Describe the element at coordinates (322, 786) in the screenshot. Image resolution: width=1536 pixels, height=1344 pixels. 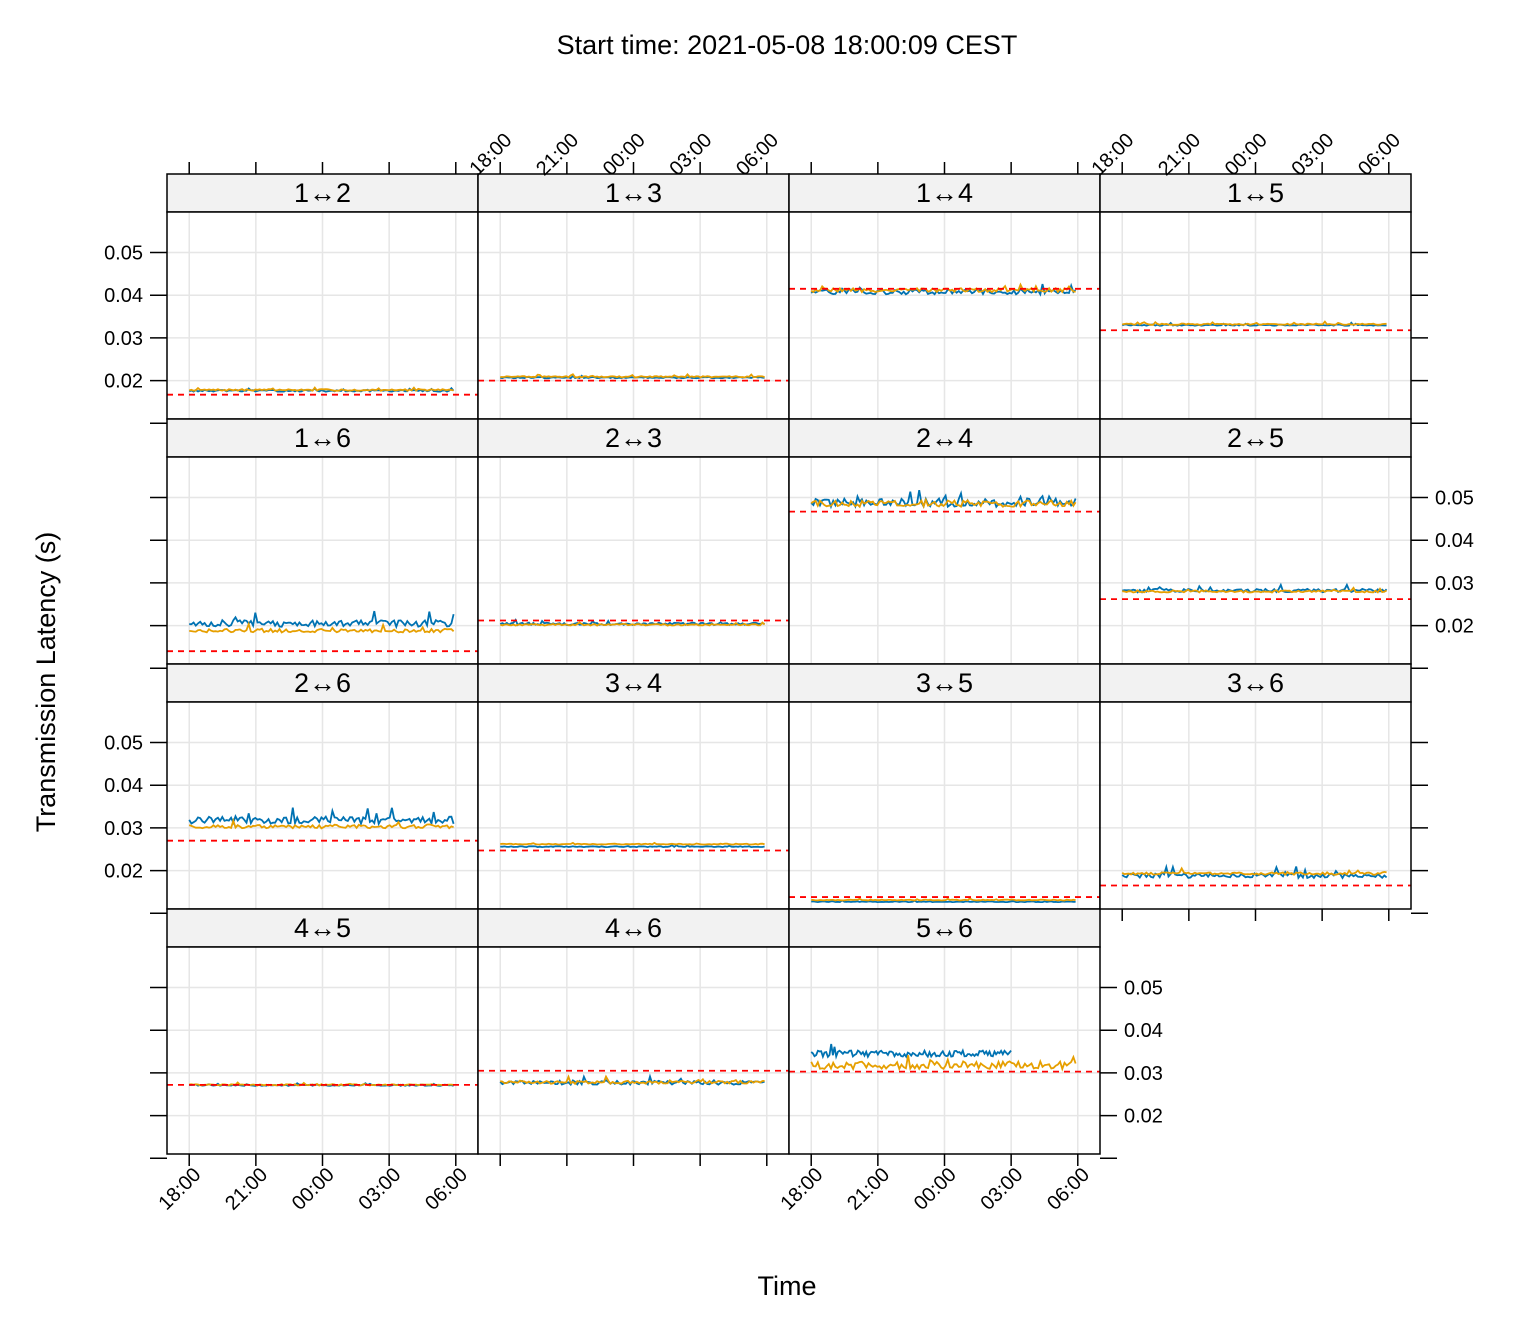
I see `panel-9: 2↔6` at that location.